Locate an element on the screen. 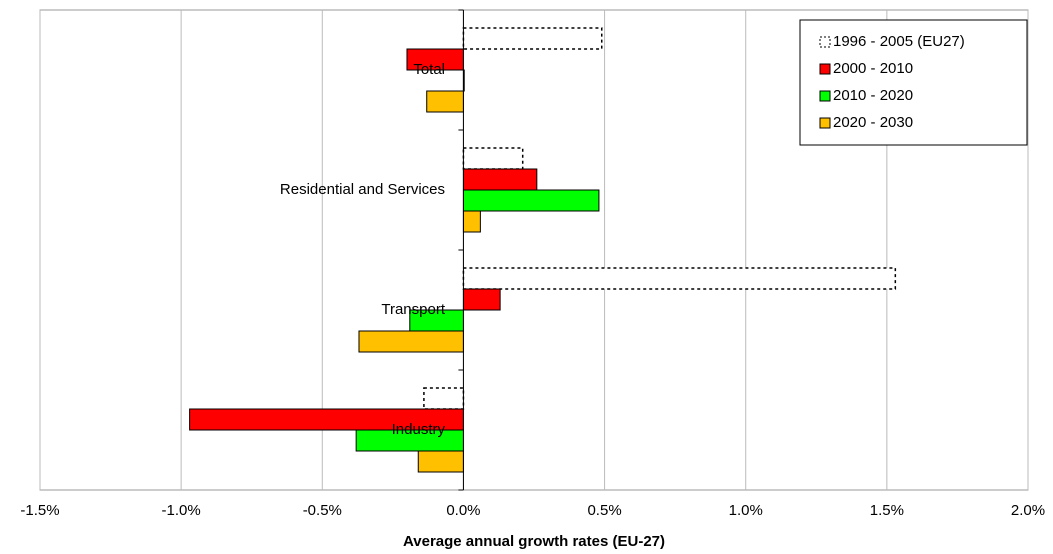 Image resolution: width=1053 pixels, height=554 pixels. x-axis-label: Average annual growth rates (EU-27) is located at coordinates (534, 541).